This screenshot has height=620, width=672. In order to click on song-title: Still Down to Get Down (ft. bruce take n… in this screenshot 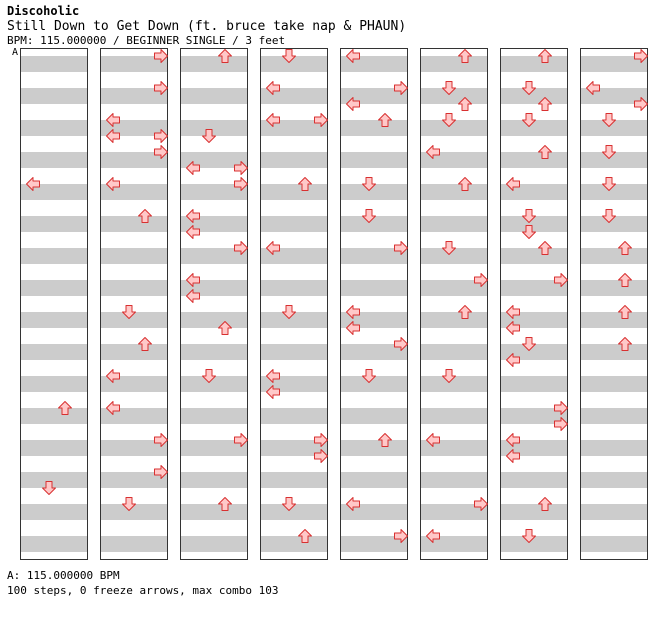, I will do `click(207, 26)`.